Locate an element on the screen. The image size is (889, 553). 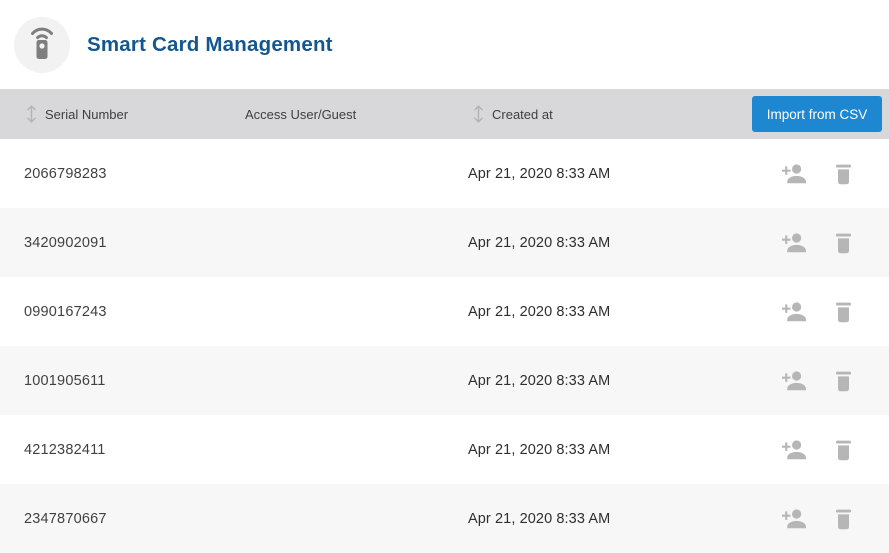
table-header-actions: Import from CSV is located at coordinates (820, 114).